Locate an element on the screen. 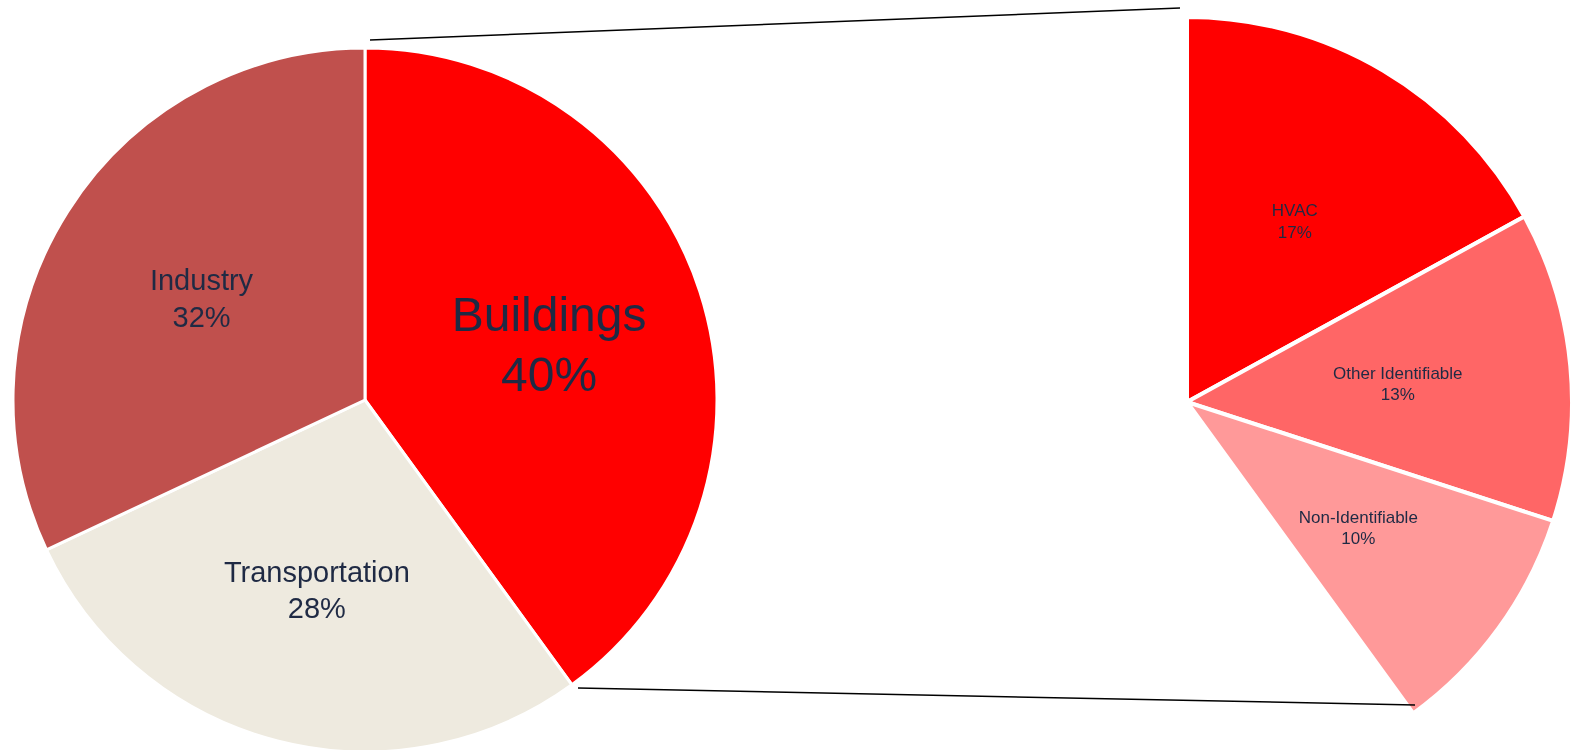  data-label: 10% is located at coordinates (1358, 539).